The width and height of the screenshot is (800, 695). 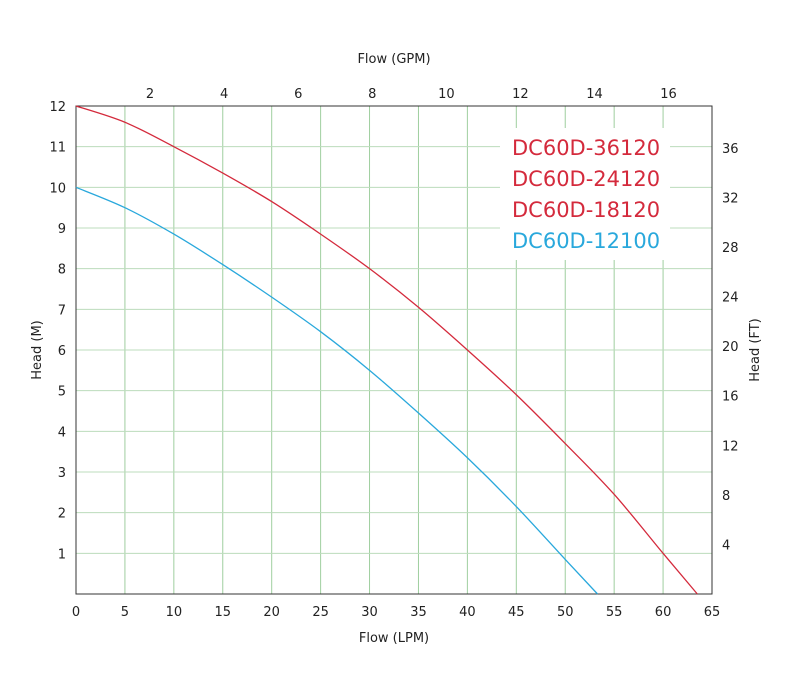 What do you see at coordinates (730, 149) in the screenshot?
I see `y-right-tick-label: 36` at bounding box center [730, 149].